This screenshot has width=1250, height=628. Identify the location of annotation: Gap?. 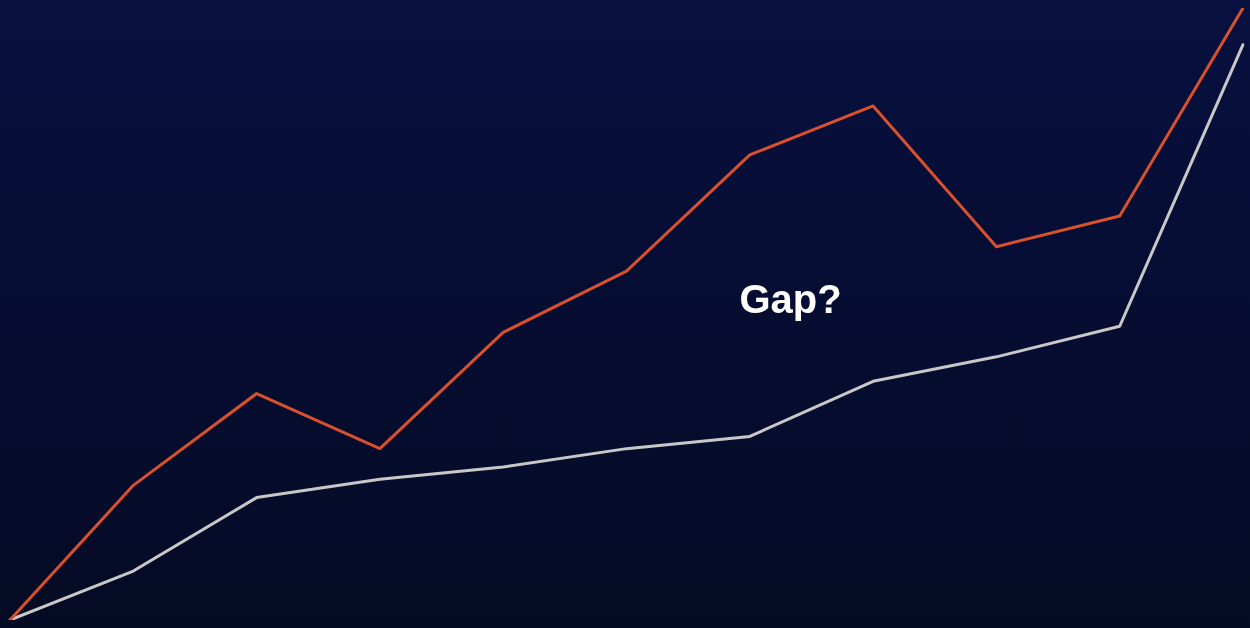
(790, 298).